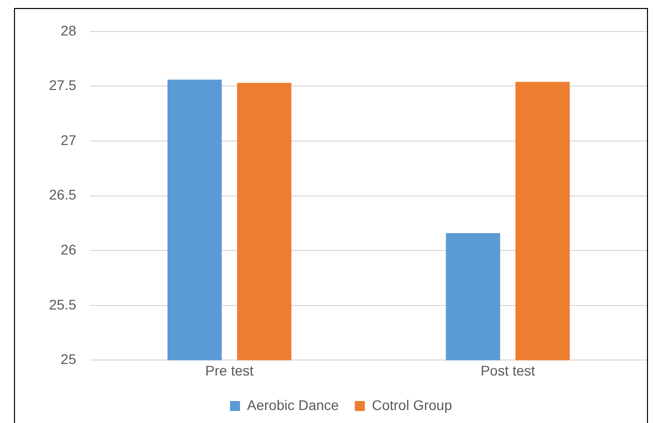  I want to click on y-tick-label: 25.5, so click(62, 304).